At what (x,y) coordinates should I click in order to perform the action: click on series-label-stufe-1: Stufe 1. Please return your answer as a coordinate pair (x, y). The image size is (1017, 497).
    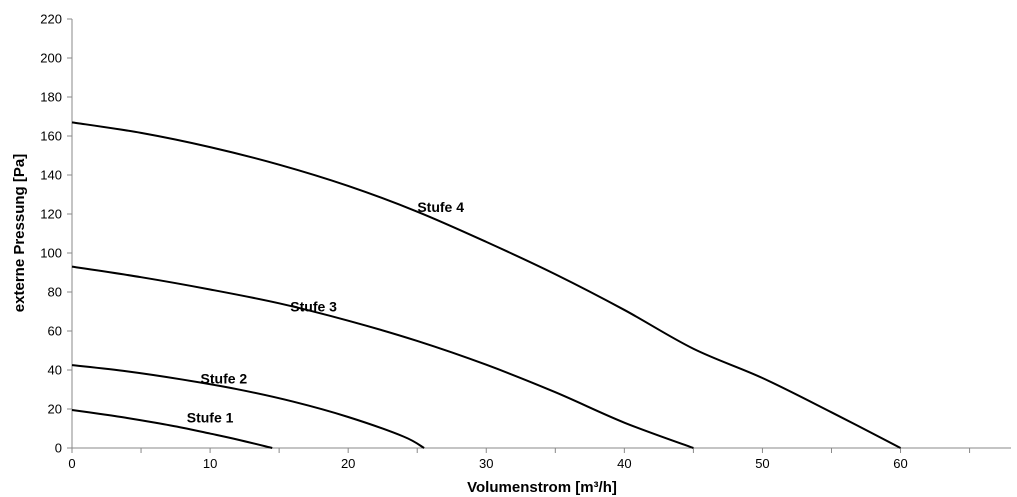
    Looking at the image, I should click on (210, 418).